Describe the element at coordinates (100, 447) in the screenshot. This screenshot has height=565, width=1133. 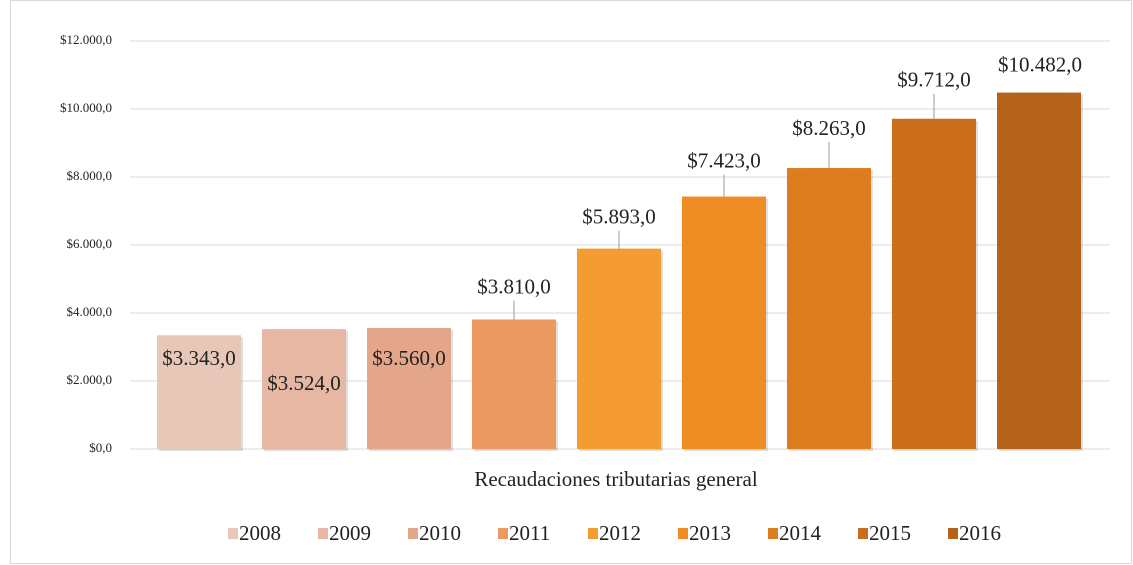
I see `y-tick-label: $0,0` at that location.